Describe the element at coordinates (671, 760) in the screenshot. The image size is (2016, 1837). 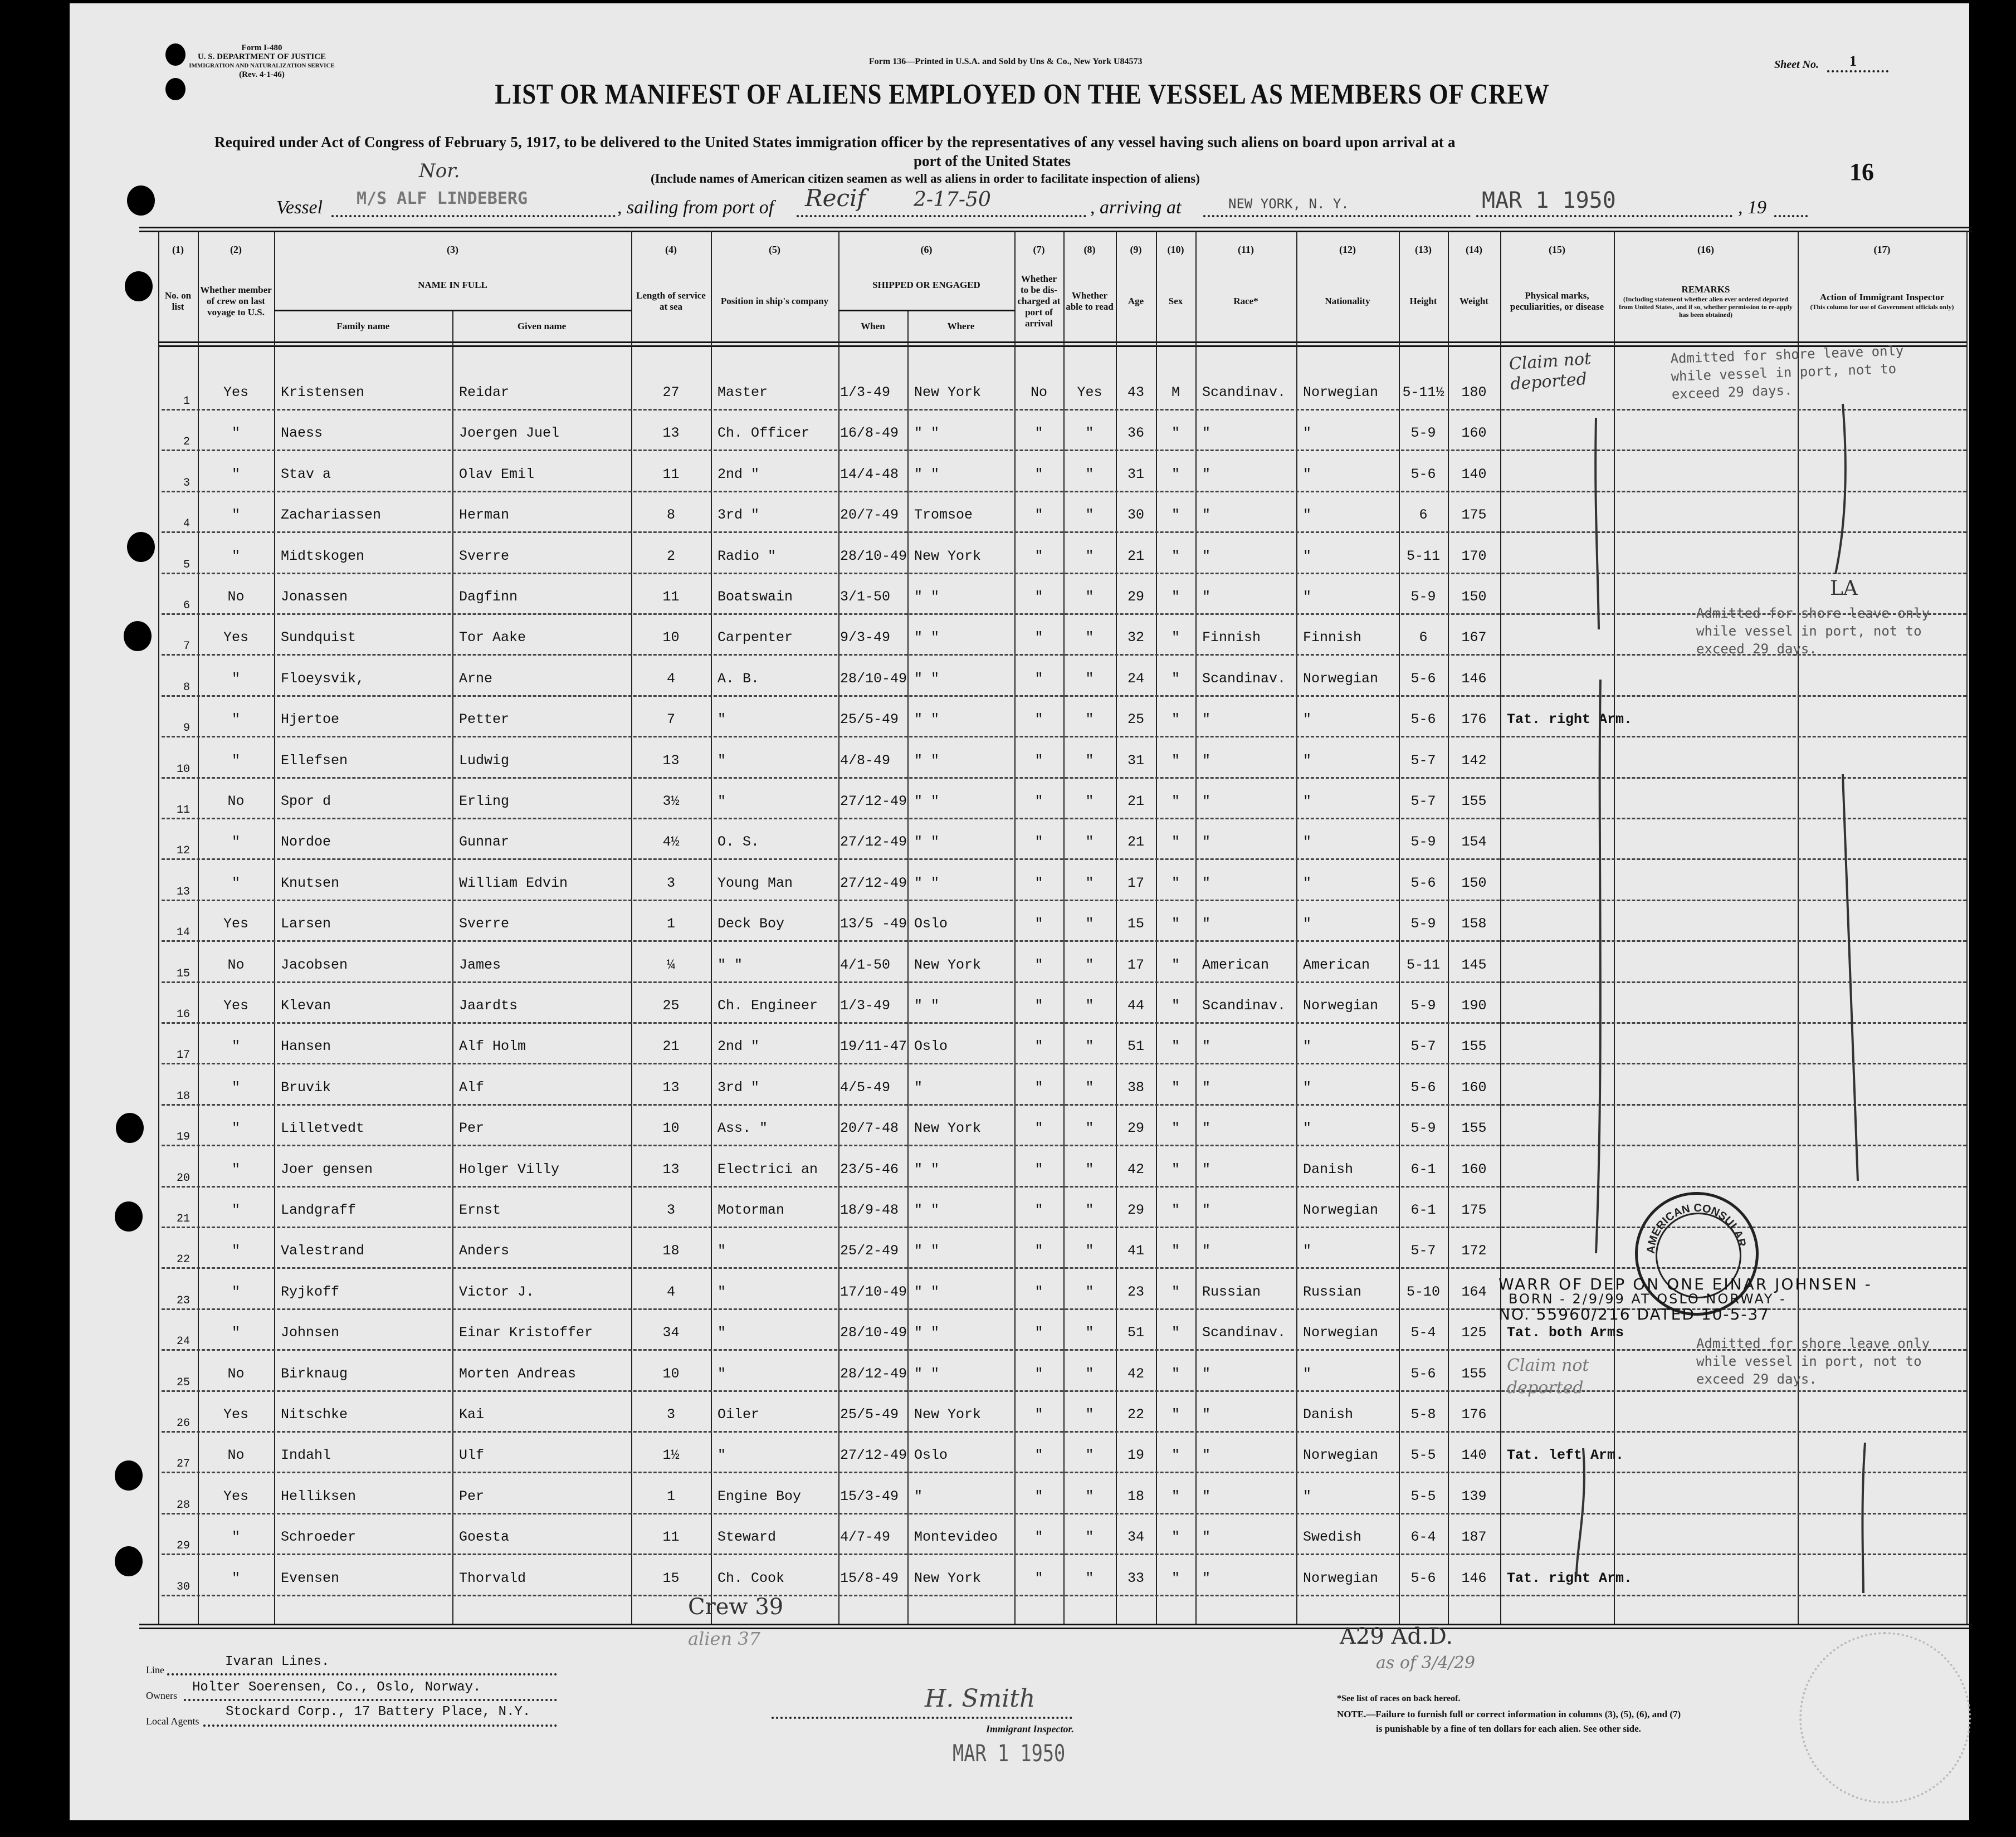
I see `cell-service-length: 13` at that location.